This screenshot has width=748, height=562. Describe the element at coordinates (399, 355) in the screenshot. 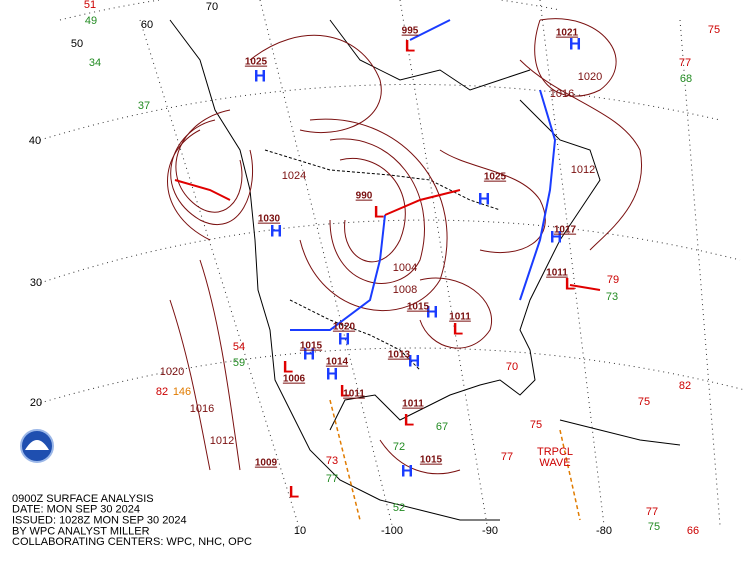

I see `high-pressure: 1013` at that location.